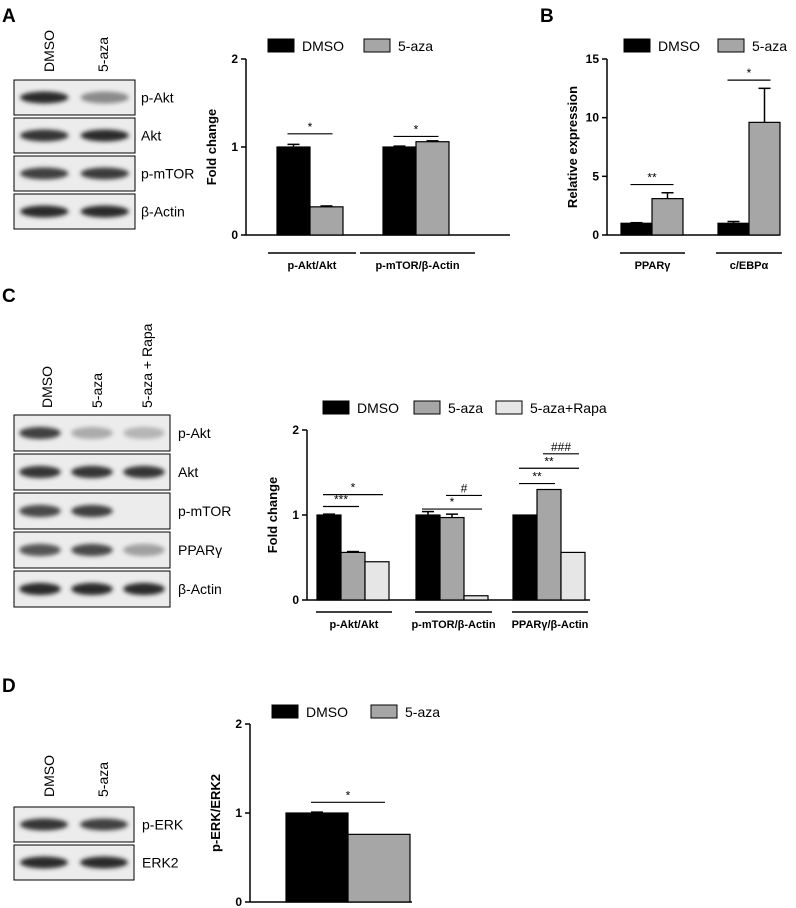 This screenshot has height=908, width=796. What do you see at coordinates (211, 147) in the screenshot?
I see `y-axis-label: Fold change` at bounding box center [211, 147].